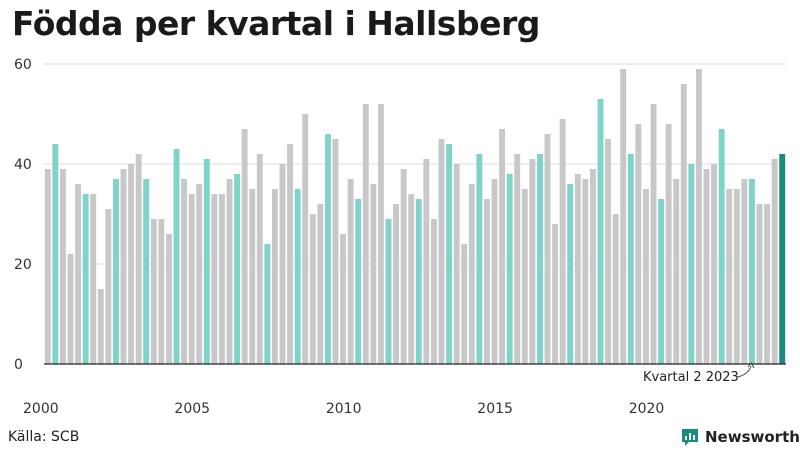 Image resolution: width=800 pixels, height=450 pixels. Describe the element at coordinates (44, 437) in the screenshot. I see `source-label: Källa: SCB` at that location.